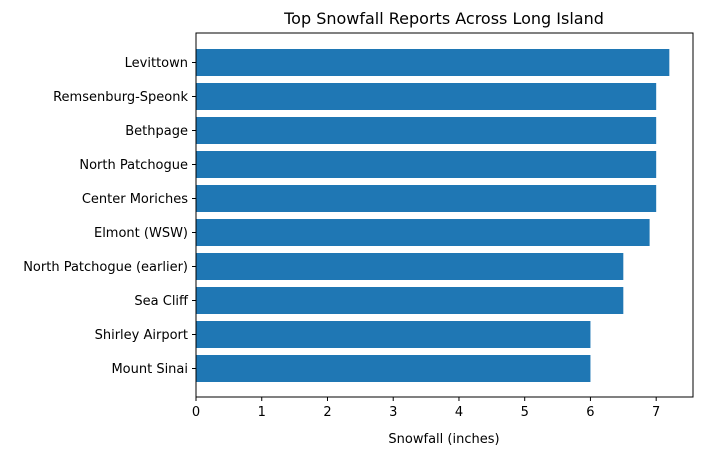  I want to click on y-tick-label: North Patchogue, so click(133, 165).